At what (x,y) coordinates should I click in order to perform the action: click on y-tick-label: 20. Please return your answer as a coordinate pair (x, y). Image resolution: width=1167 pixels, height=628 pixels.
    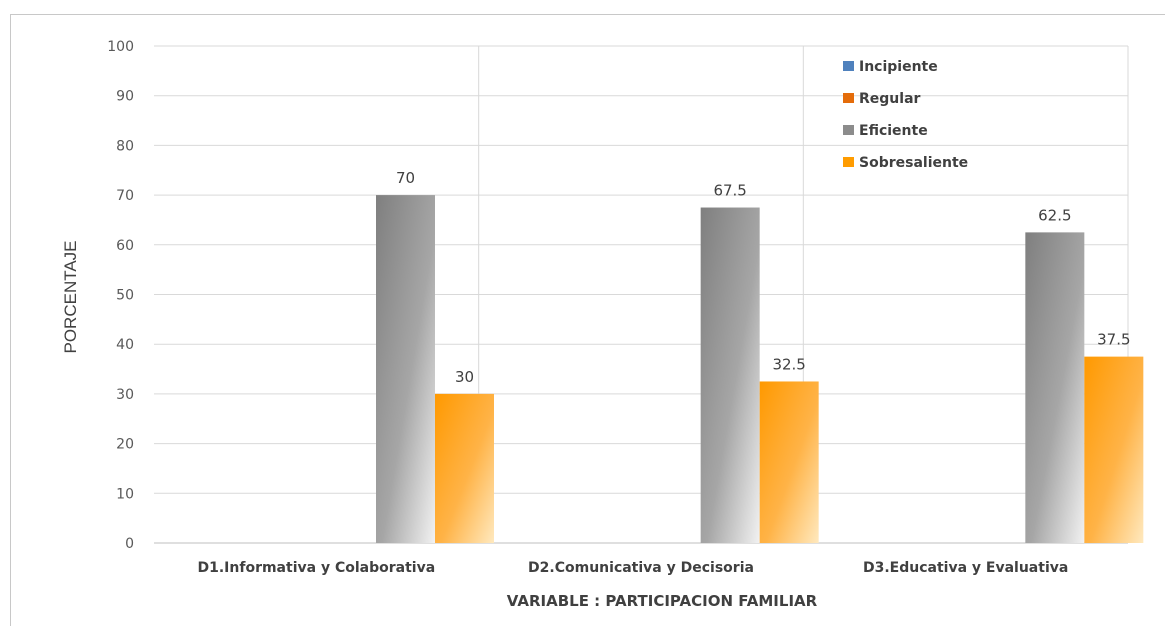
    Looking at the image, I should click on (125, 445).